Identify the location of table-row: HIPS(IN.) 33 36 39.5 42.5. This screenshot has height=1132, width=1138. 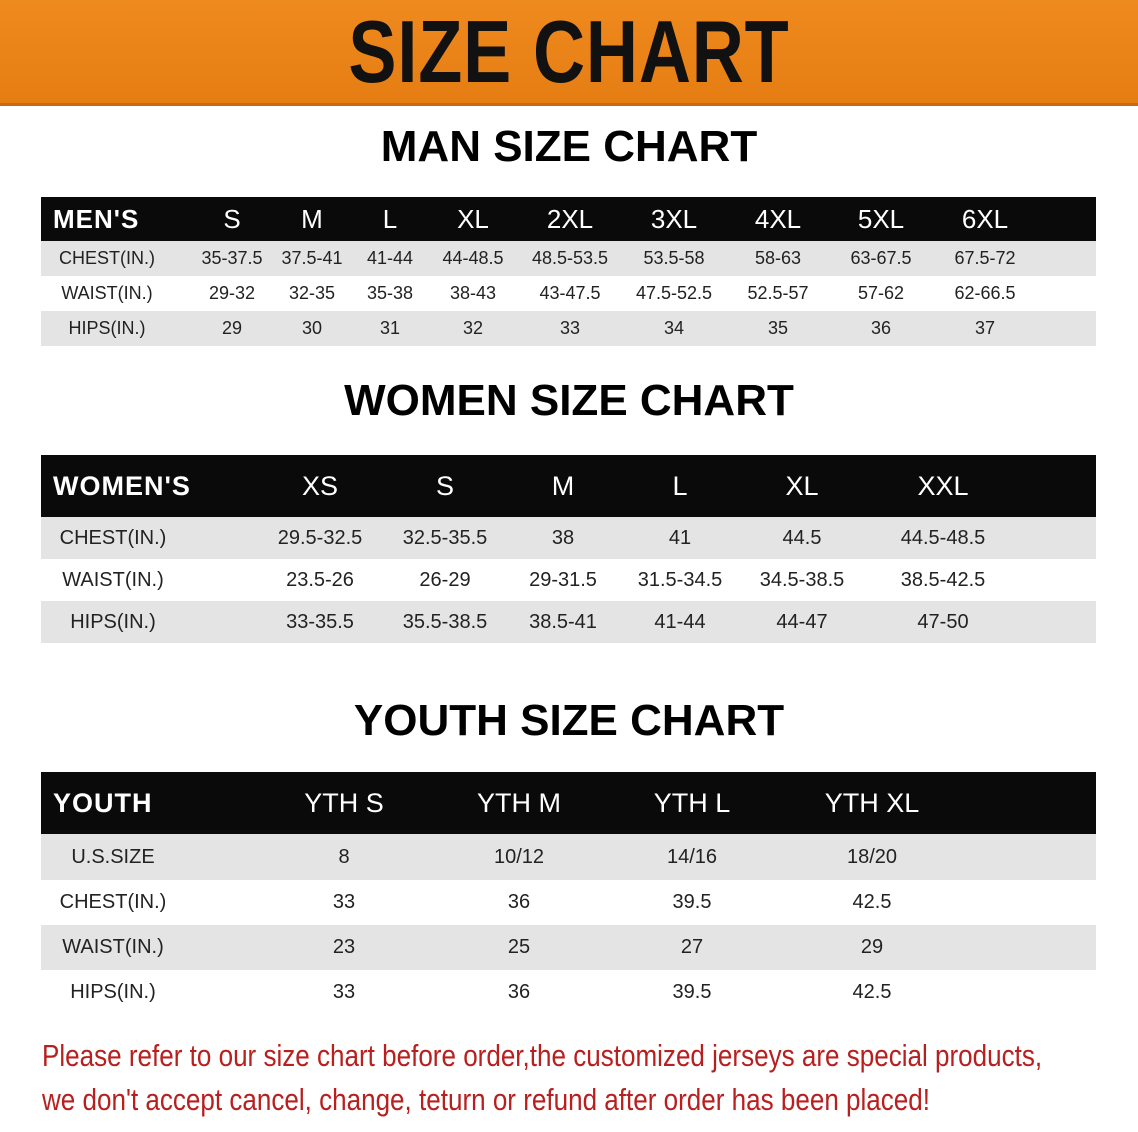
(568, 992).